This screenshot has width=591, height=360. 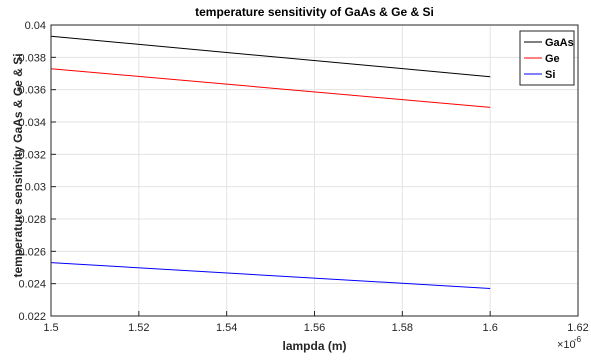 I want to click on y-tick-label: 0.022, so click(x=32, y=317).